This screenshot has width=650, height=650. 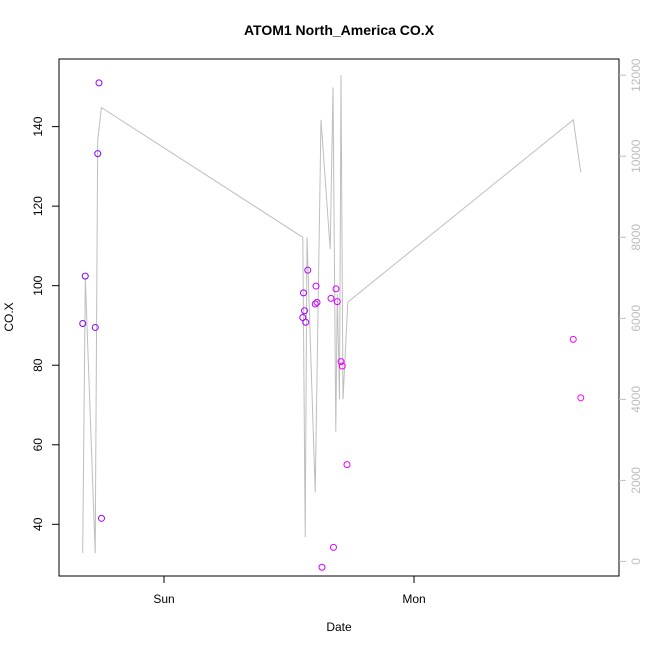 I want to click on x-tick-label-sun: Sun, so click(x=163, y=599).